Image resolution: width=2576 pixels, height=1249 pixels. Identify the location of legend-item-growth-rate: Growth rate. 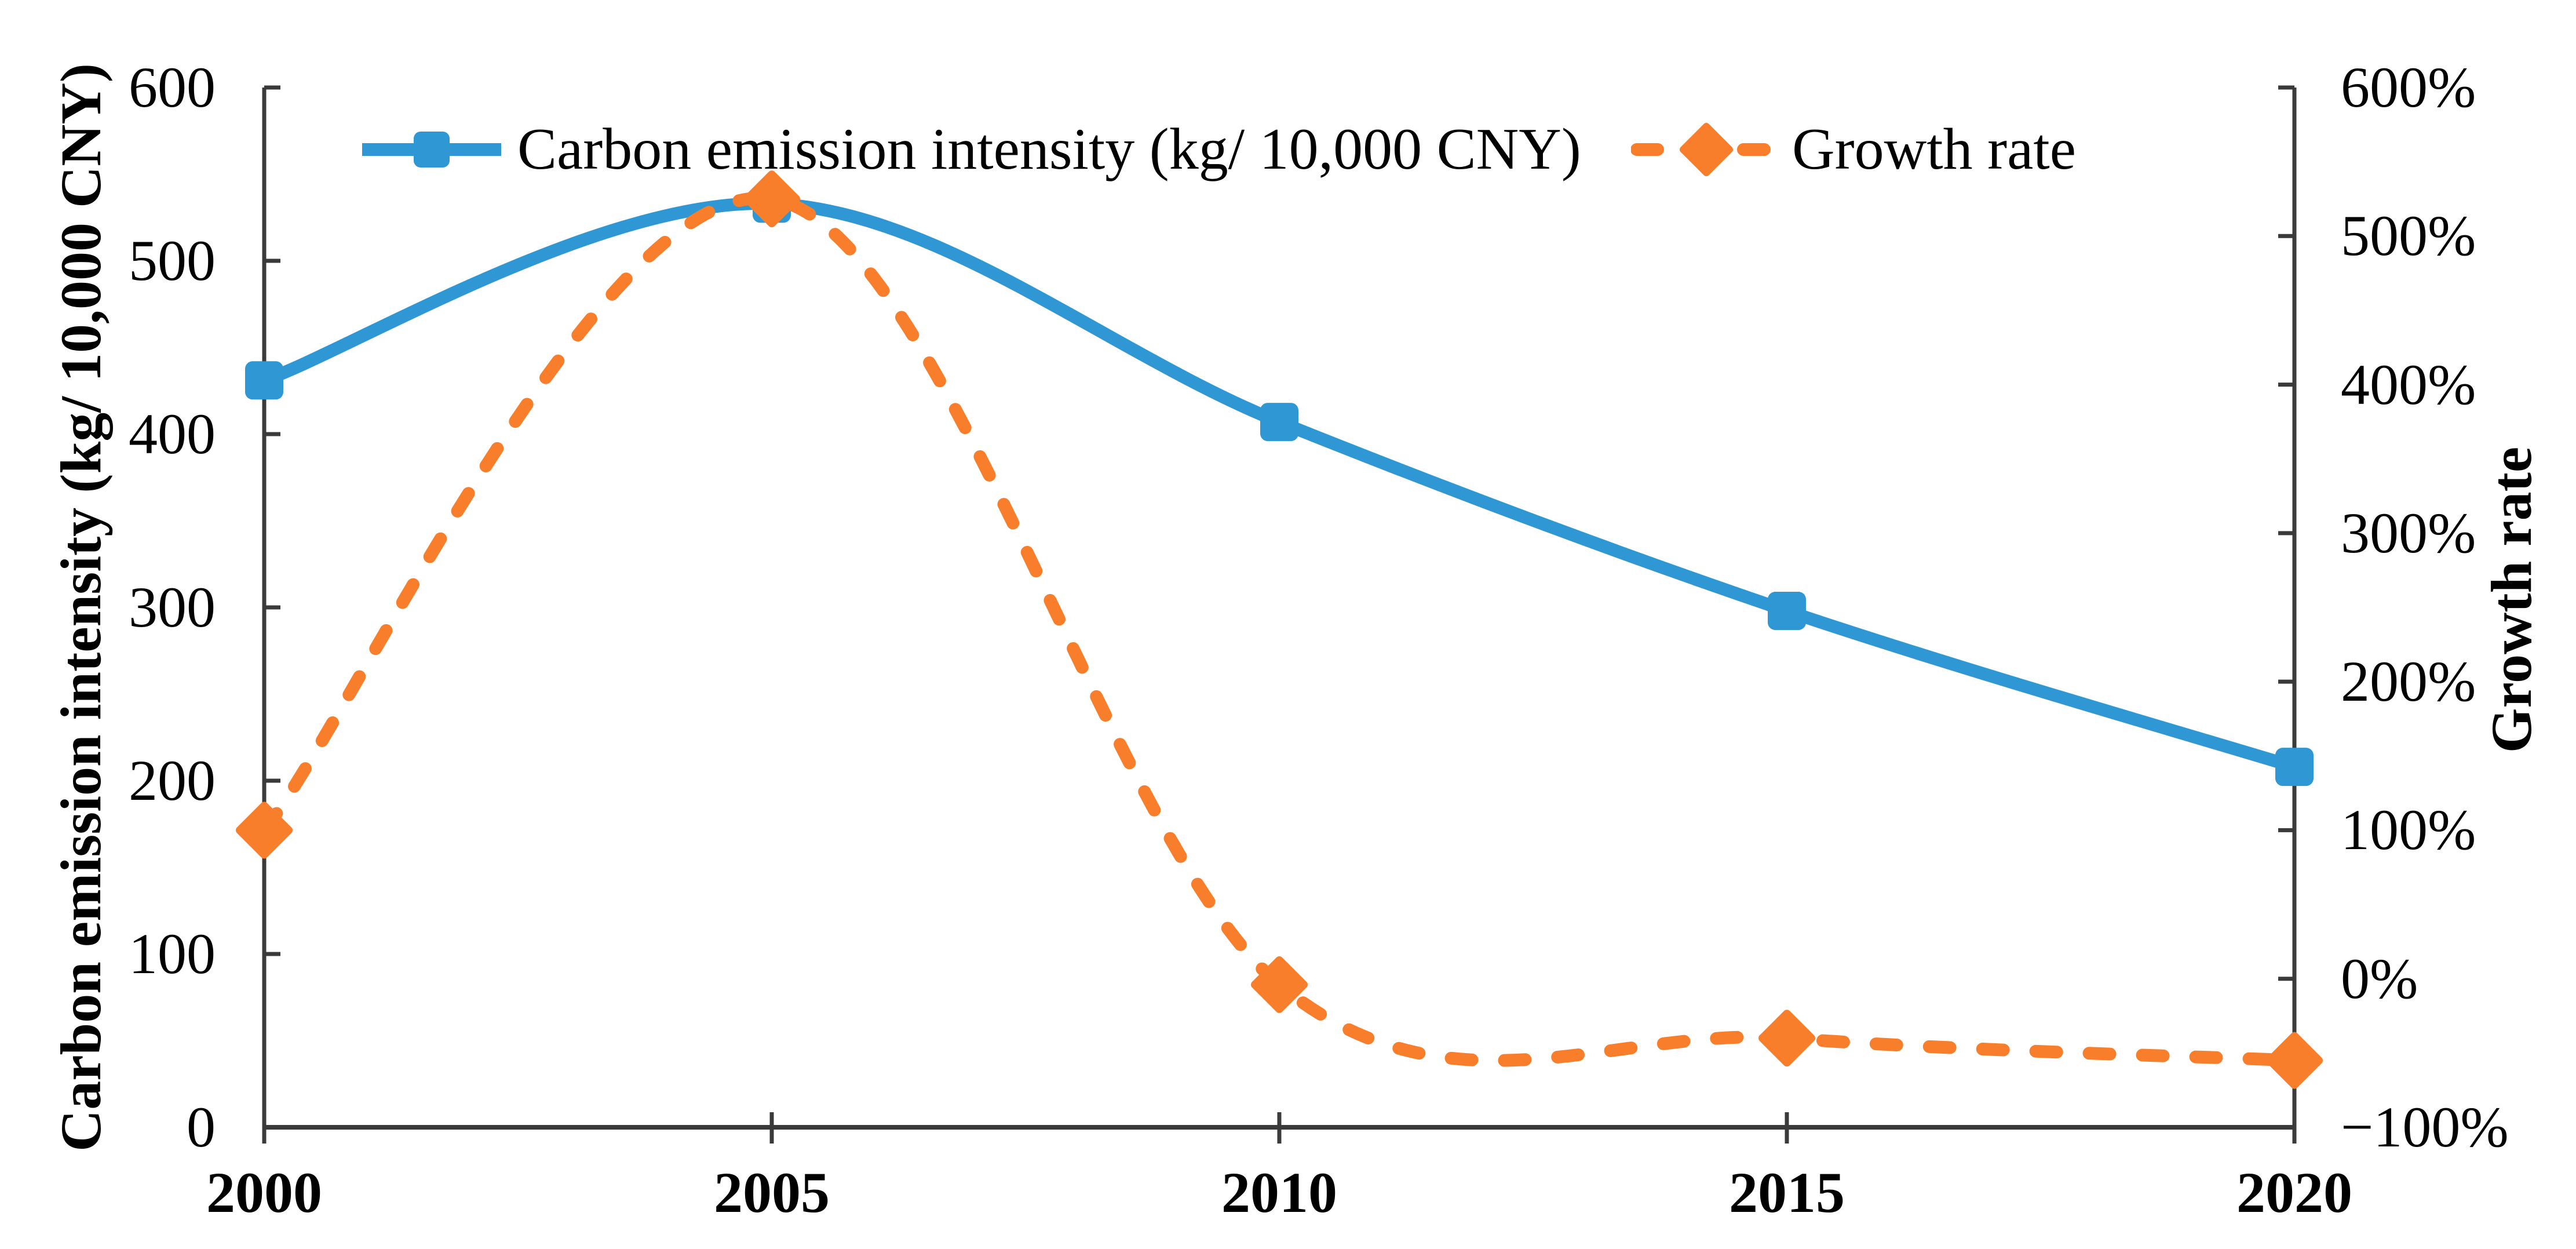
(1853, 149).